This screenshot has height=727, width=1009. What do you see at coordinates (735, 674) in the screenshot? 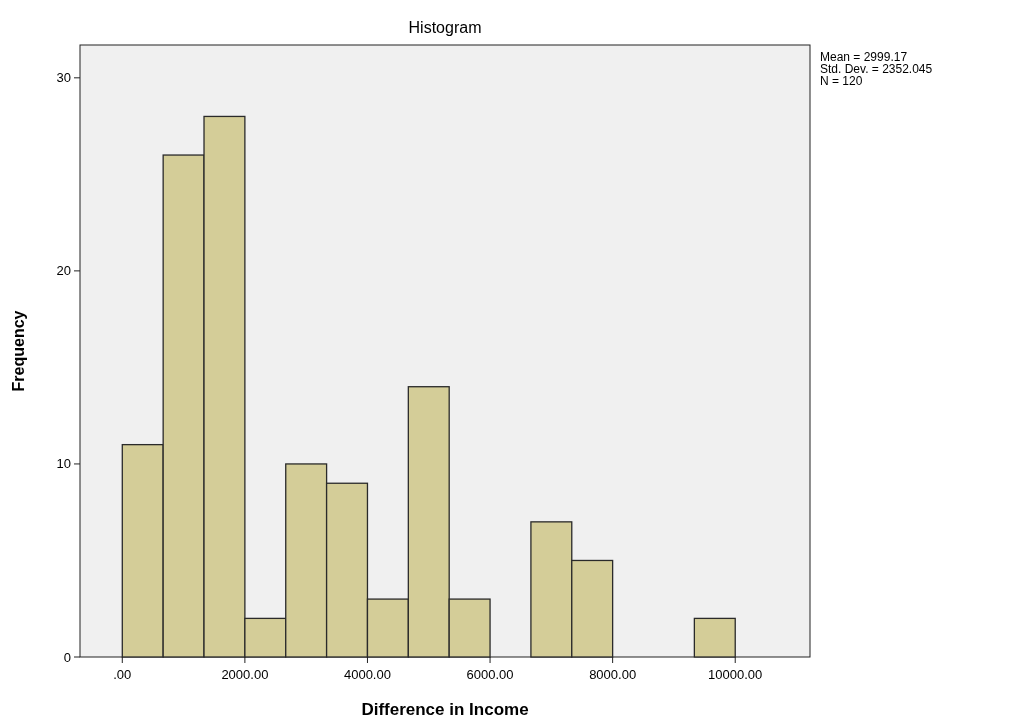
I see `x-tick-label: 10000.00` at bounding box center [735, 674].